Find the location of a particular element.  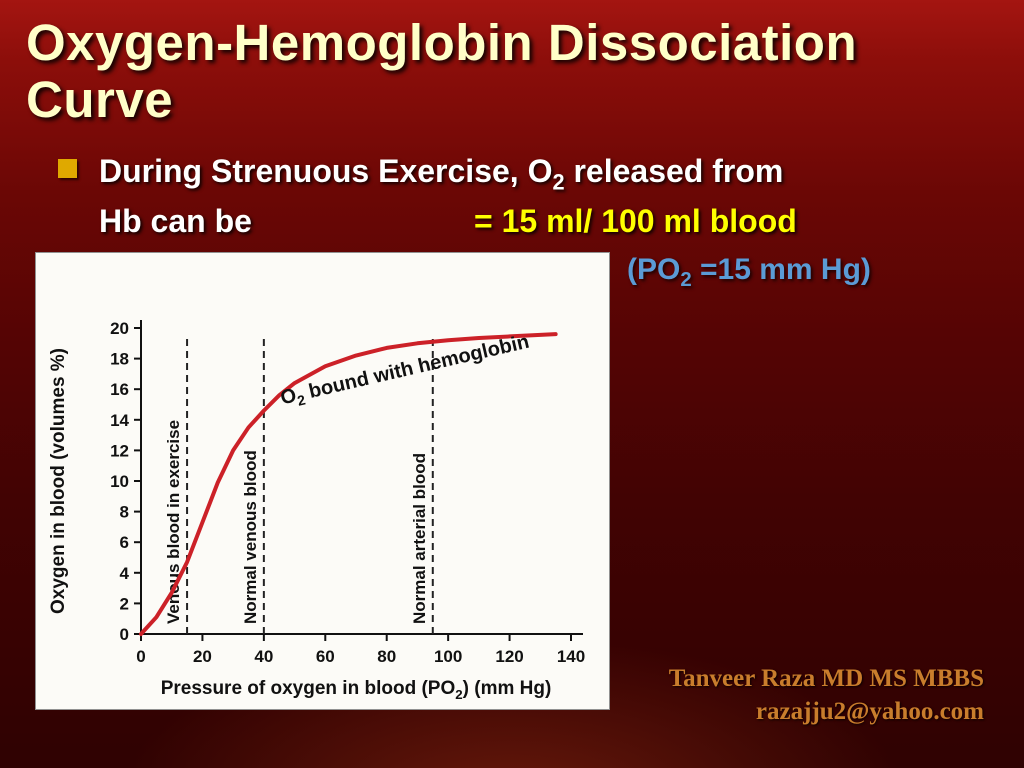

svg-text: 6 is located at coordinates (124, 542).